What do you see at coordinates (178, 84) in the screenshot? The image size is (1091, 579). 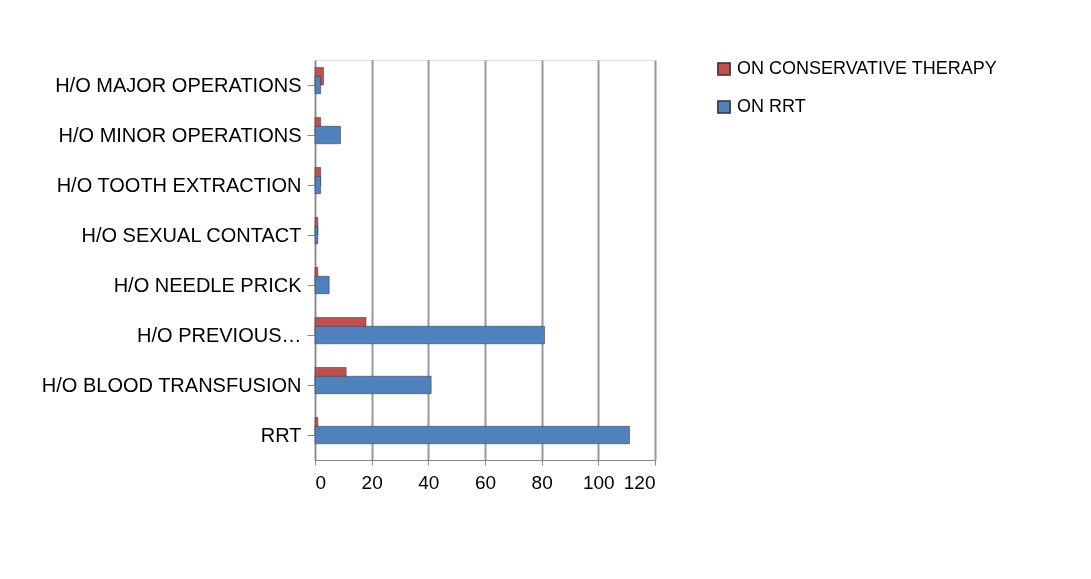 I see `y-tick-label: H/O MAJOR OPERATIONS` at bounding box center [178, 84].